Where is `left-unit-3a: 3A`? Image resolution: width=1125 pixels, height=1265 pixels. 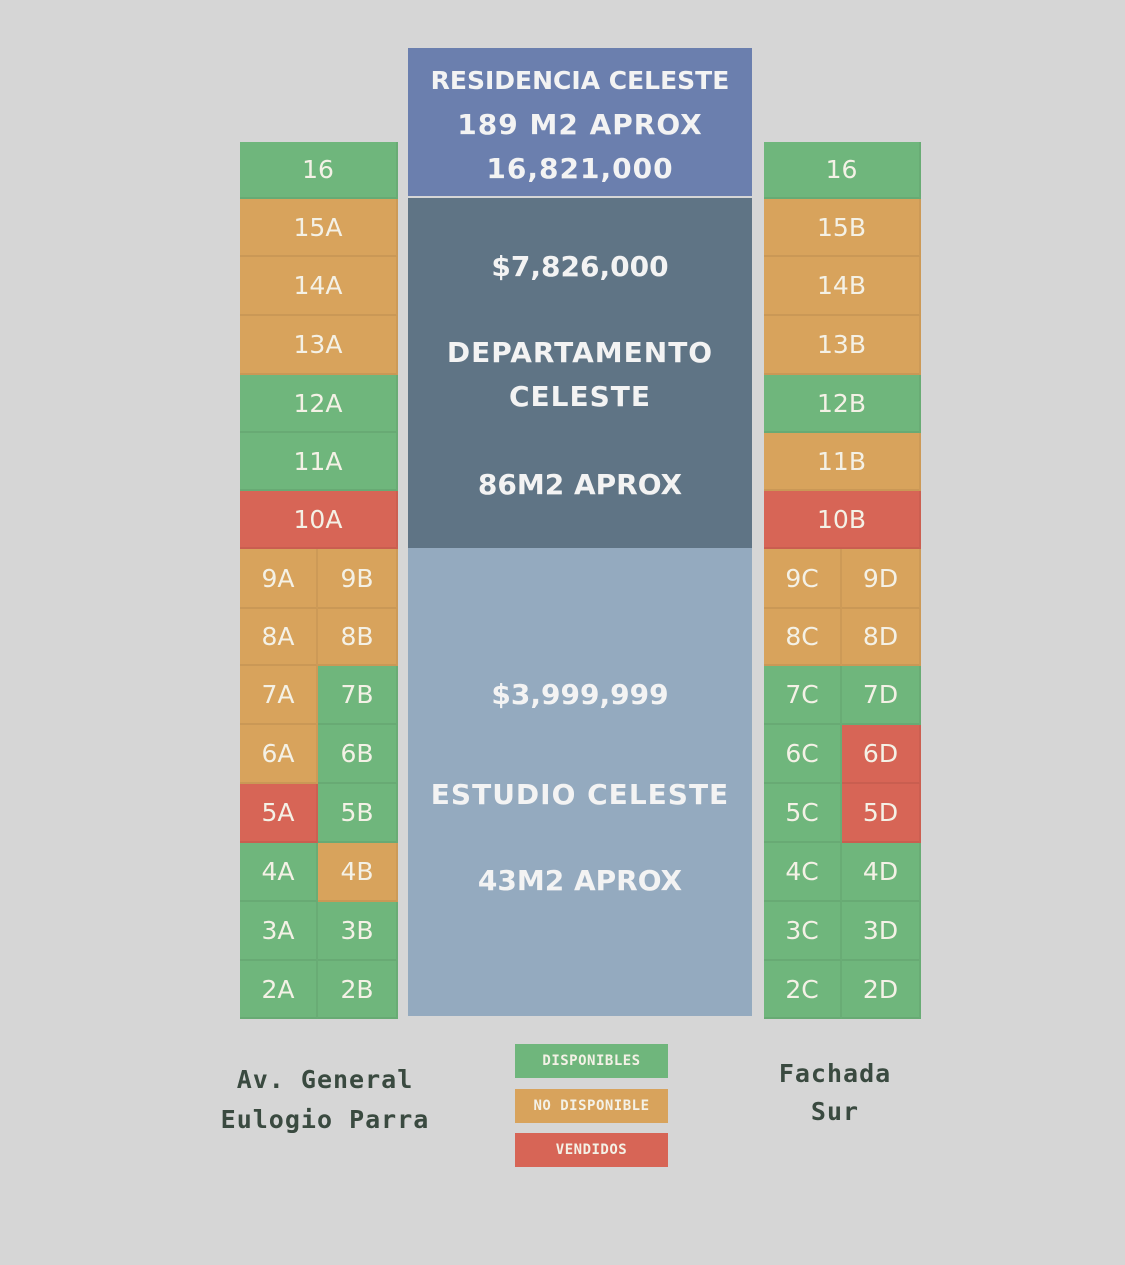
left-unit-3a: 3A is located at coordinates (279, 931).